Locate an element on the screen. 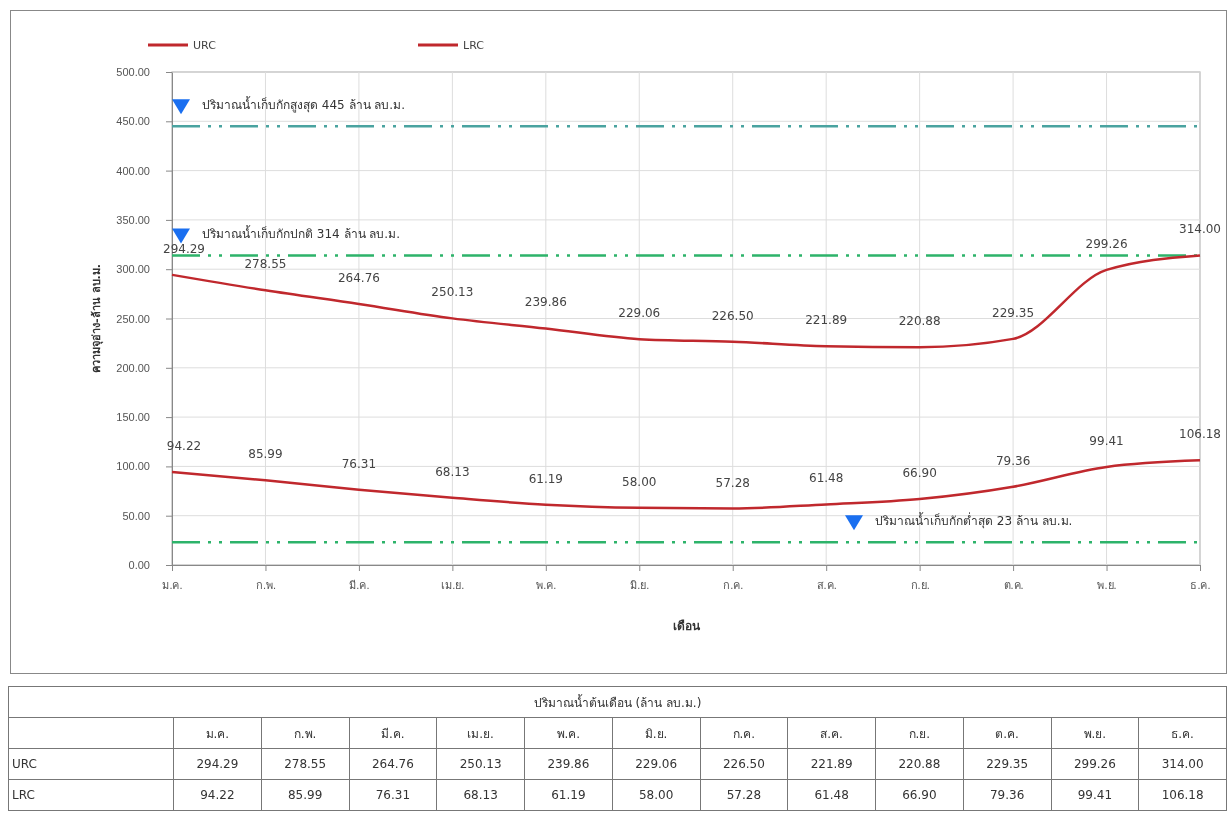 The height and width of the screenshot is (818, 1227). data-label: 94.22 is located at coordinates (217, 795).